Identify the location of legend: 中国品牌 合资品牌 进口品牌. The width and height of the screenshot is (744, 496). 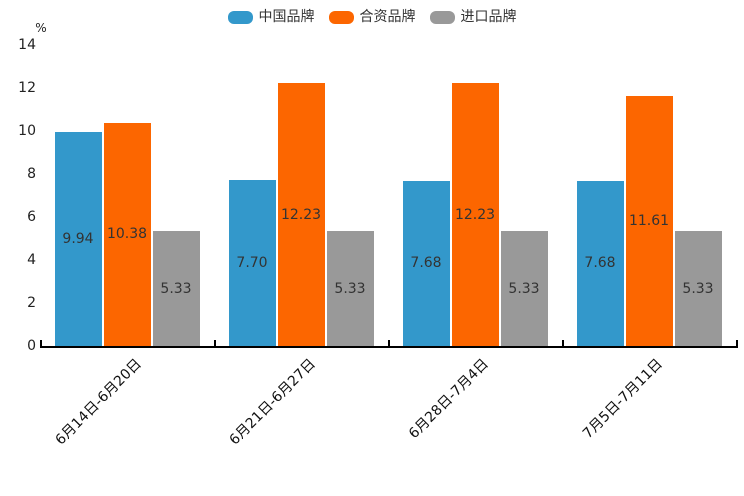
(372, 17).